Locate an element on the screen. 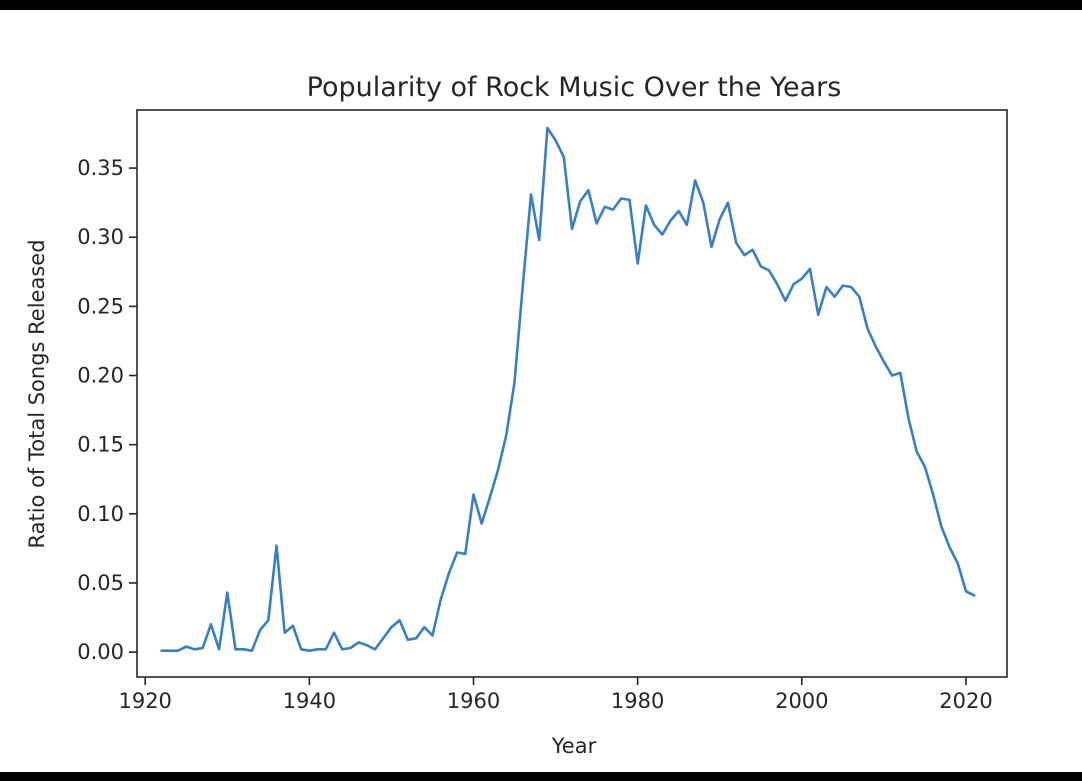 The image size is (1082, 781). x-tick-label: 1940 is located at coordinates (309, 701).